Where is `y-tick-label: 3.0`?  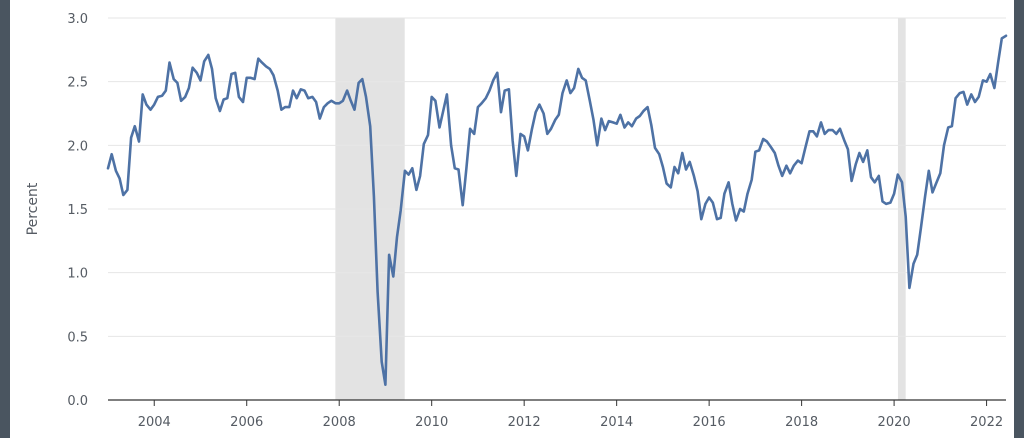 y-tick-label: 3.0 is located at coordinates (77, 19).